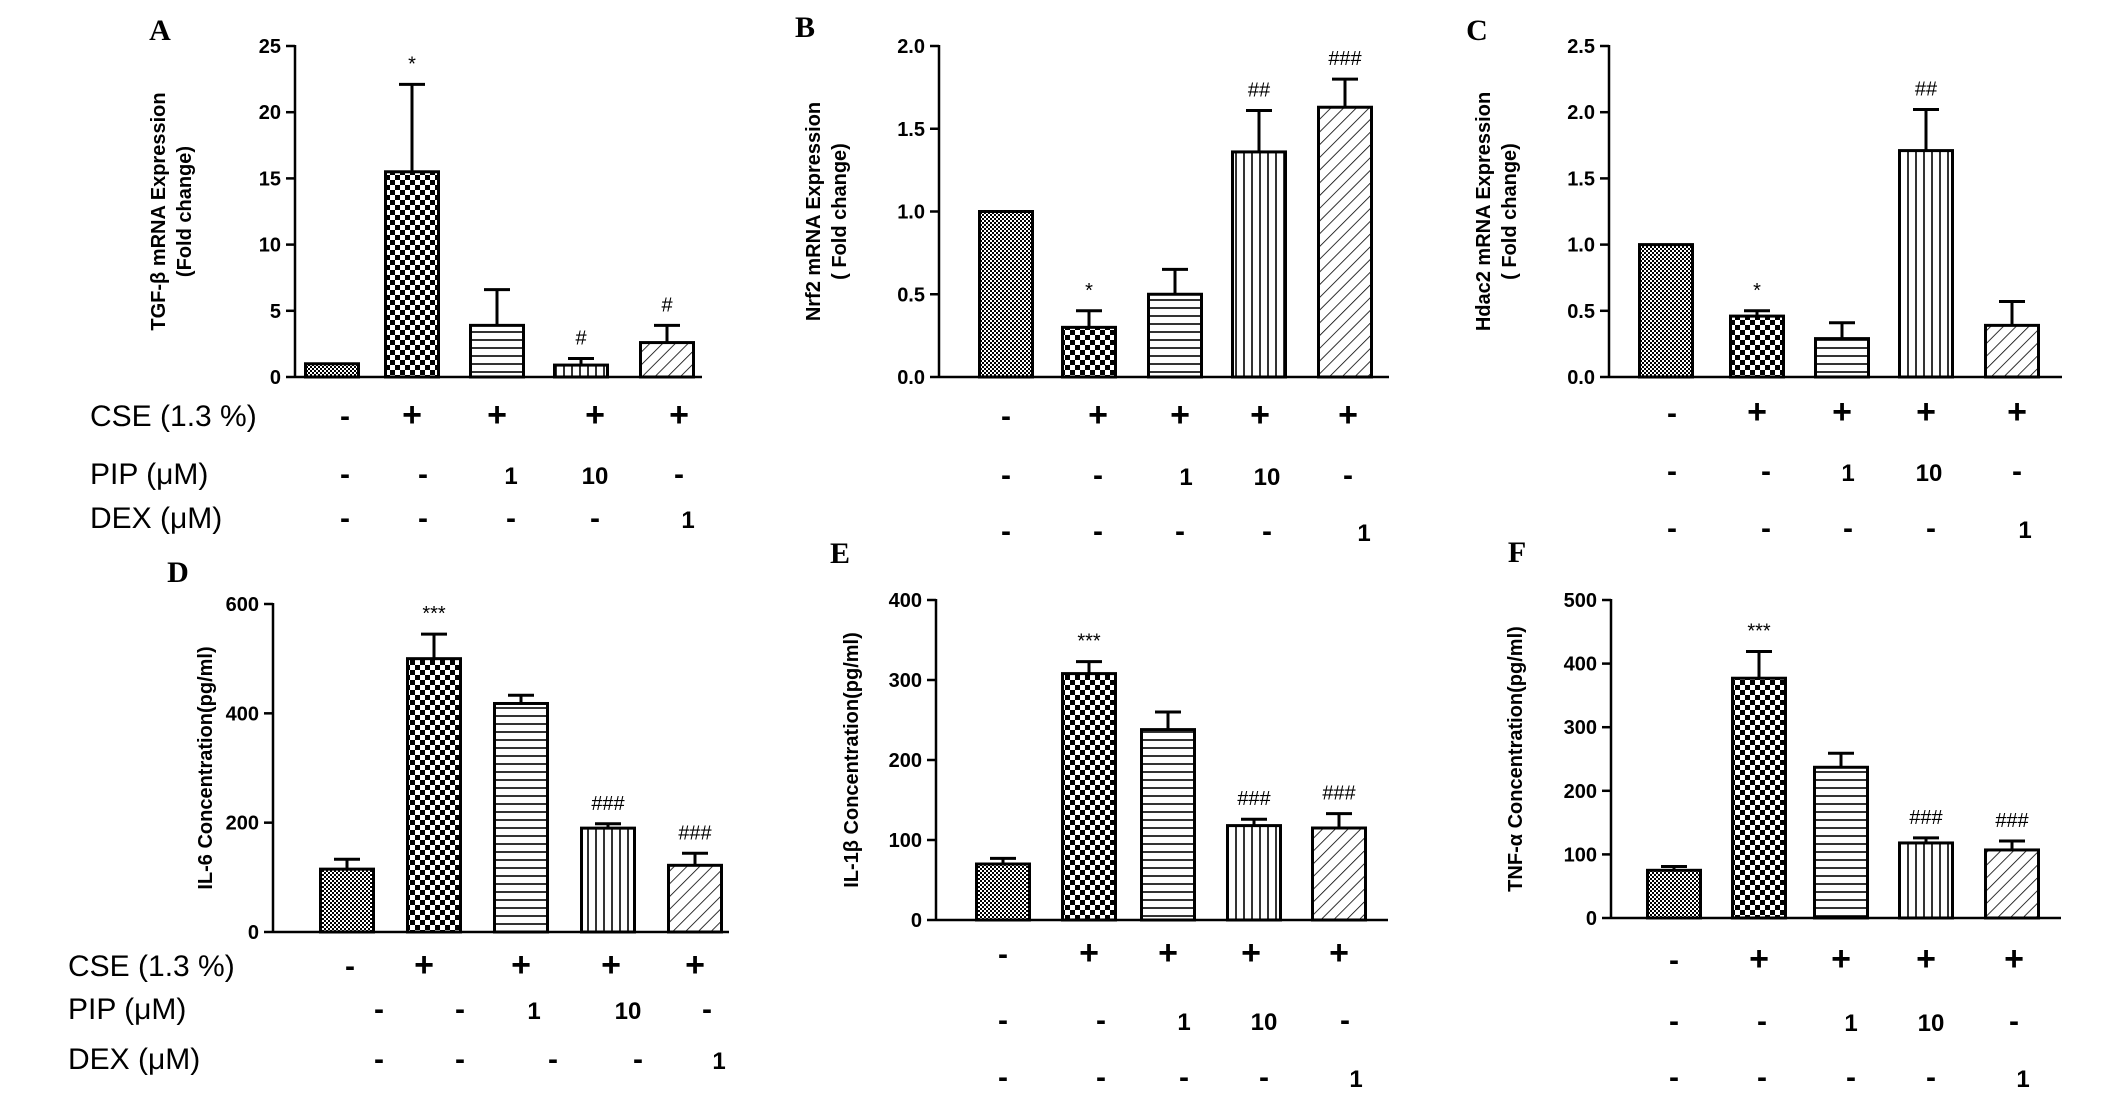 This screenshot has width=2108, height=1096. What do you see at coordinates (178, 572) in the screenshot?
I see `panel-letter: D` at bounding box center [178, 572].